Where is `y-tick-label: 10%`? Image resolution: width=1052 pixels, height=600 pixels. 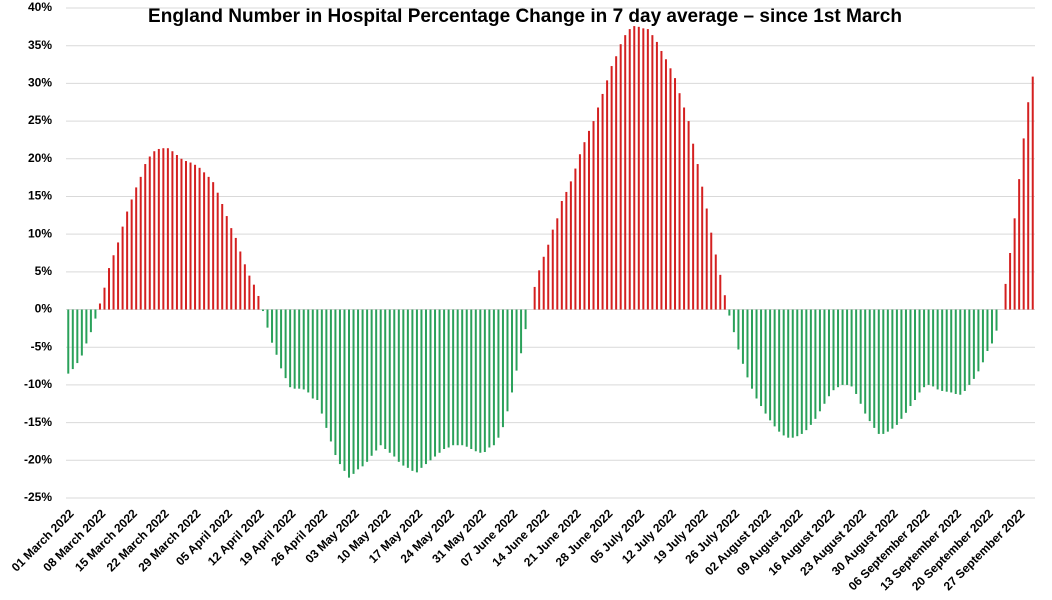
y-tick-label: 10% is located at coordinates (40, 233).